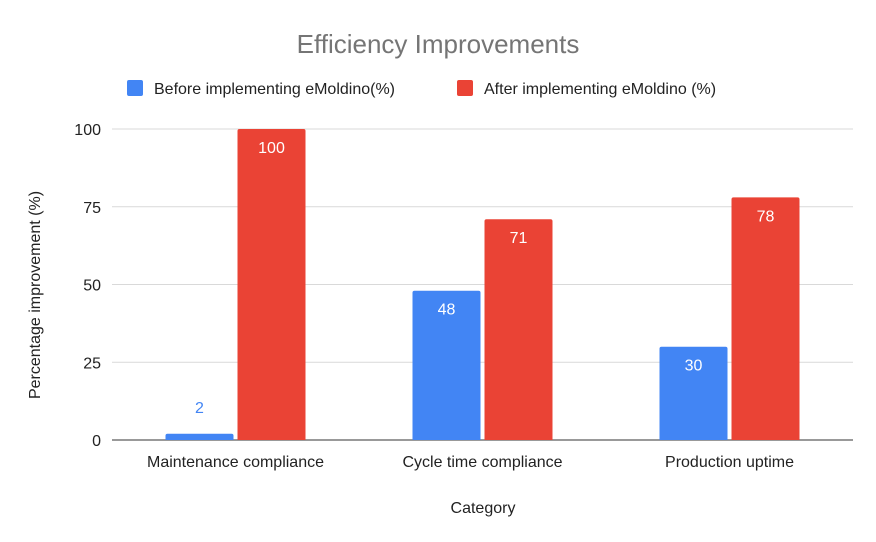  I want to click on legend-swatch-before, so click(135, 88).